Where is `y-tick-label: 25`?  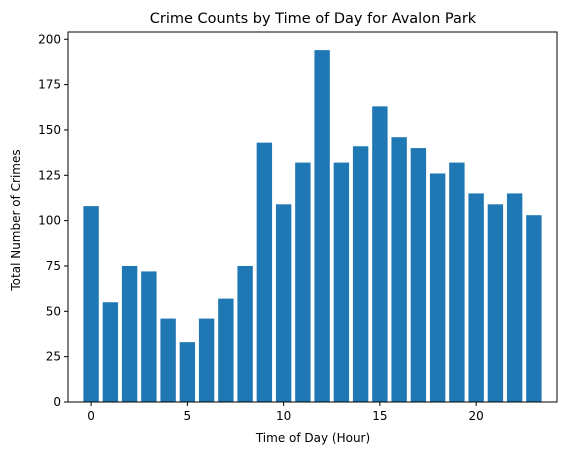 y-tick-label: 25 is located at coordinates (53, 357).